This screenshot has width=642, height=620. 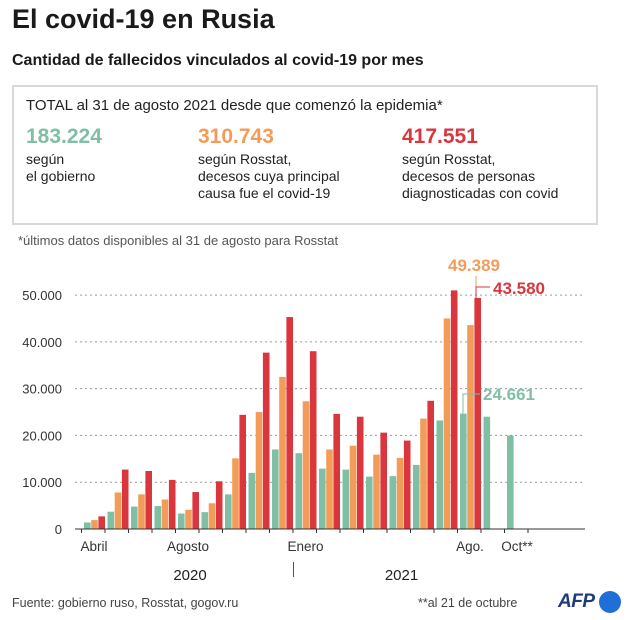 What do you see at coordinates (401, 575) in the screenshot?
I see `year-label: 2021` at bounding box center [401, 575].